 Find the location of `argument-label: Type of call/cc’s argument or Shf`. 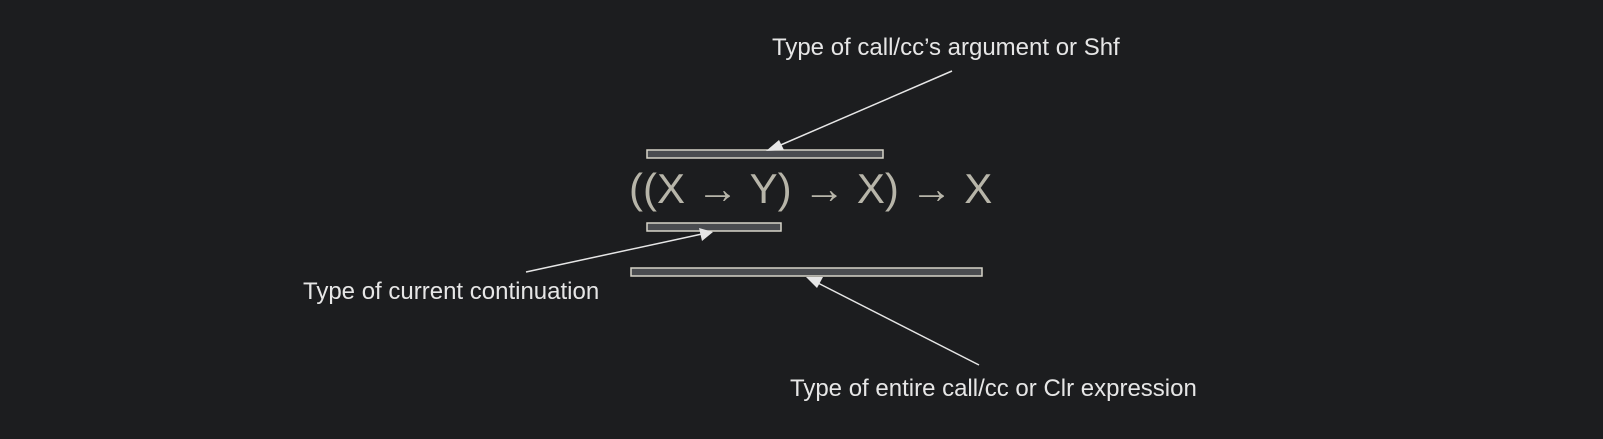

argument-label: Type of call/cc’s argument or Shf is located at coordinates (946, 47).